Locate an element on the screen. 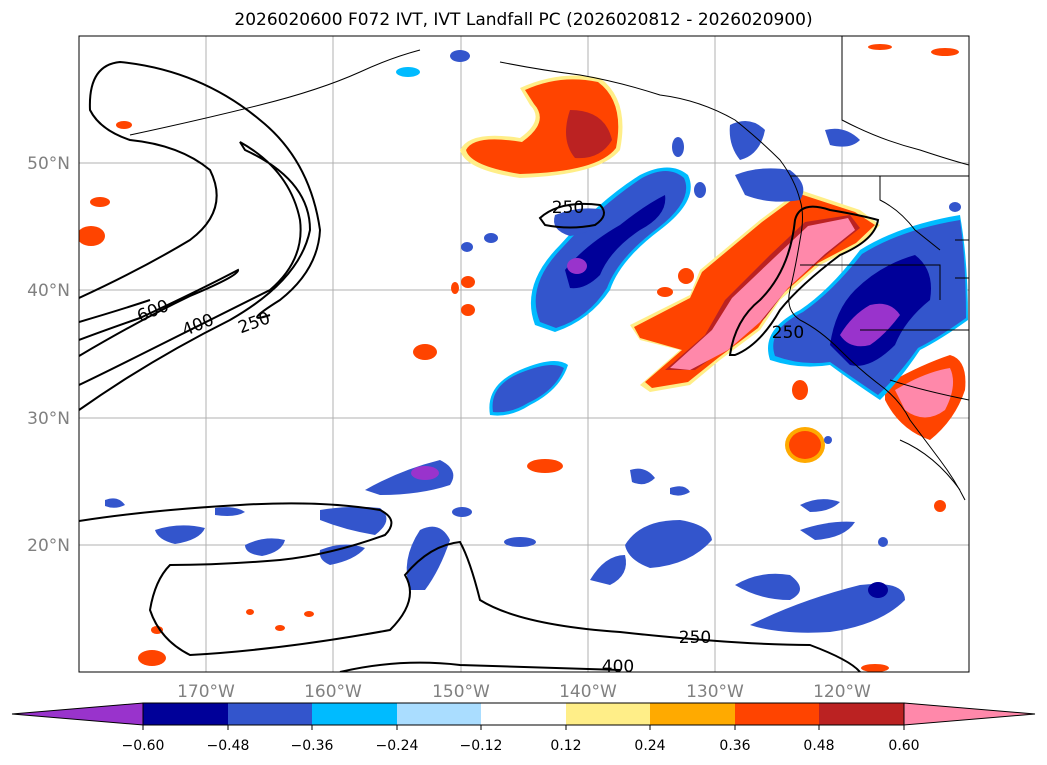 The image size is (1047, 765). longitude-labels: 170°W 160°W 150°W 140°W 130°W 120°W is located at coordinates (524, 692).